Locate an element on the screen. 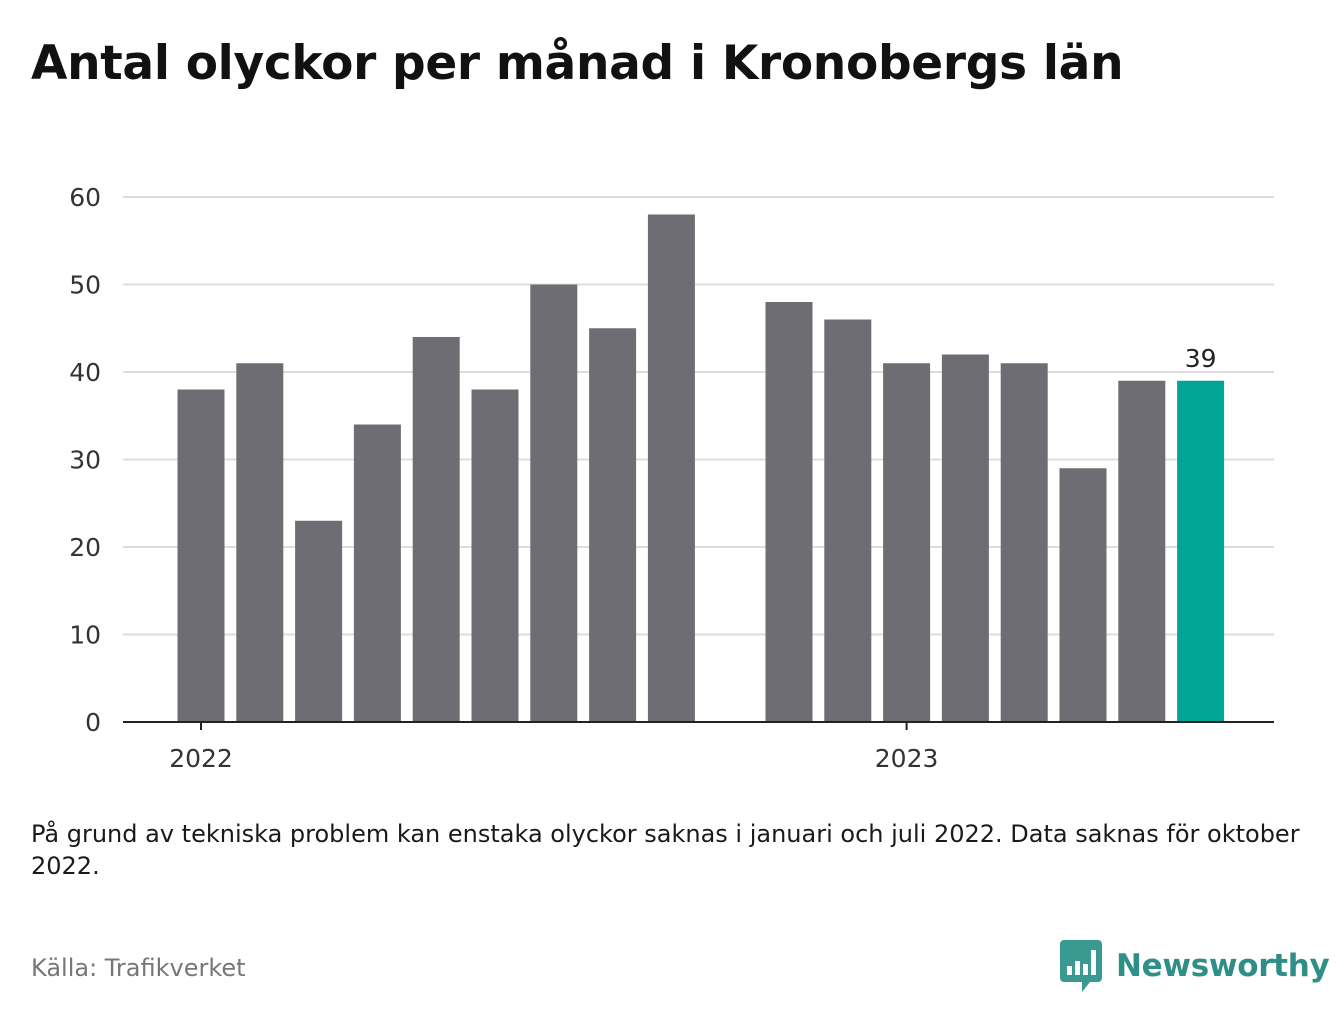 The height and width of the screenshot is (1020, 1340). chart-title: Antal olyckor per månad i Kronobergs län is located at coordinates (577, 63).